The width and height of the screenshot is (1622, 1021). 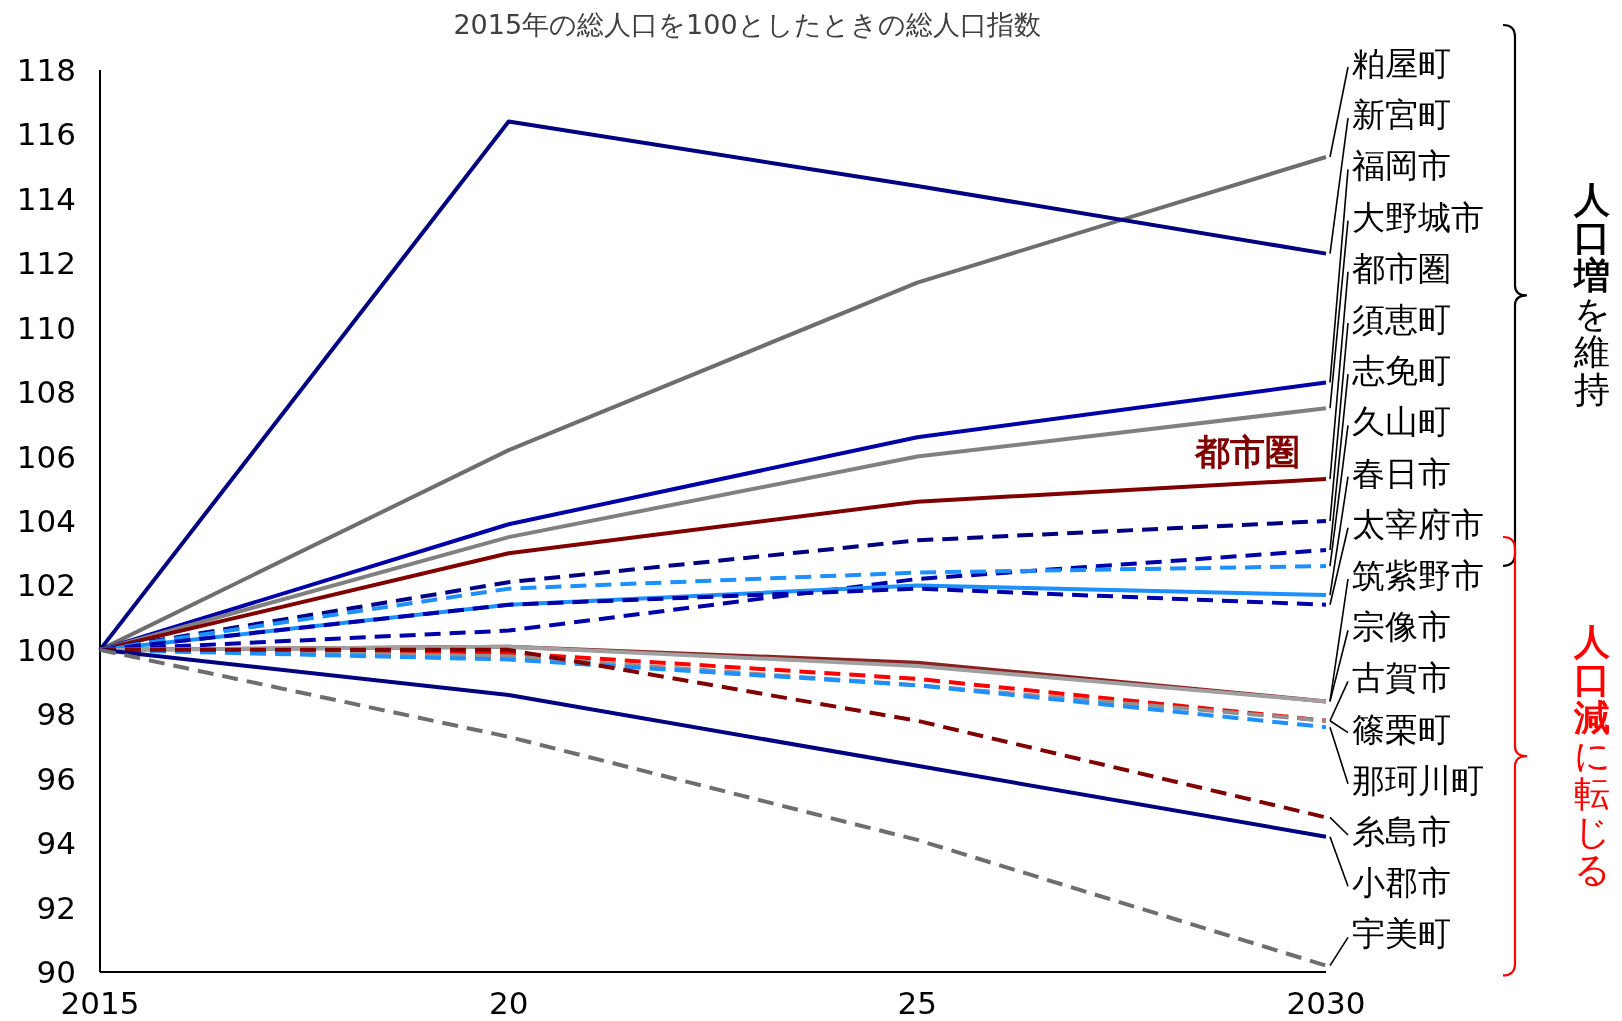 I want to click on text: 春日市, so click(x=1401, y=473).